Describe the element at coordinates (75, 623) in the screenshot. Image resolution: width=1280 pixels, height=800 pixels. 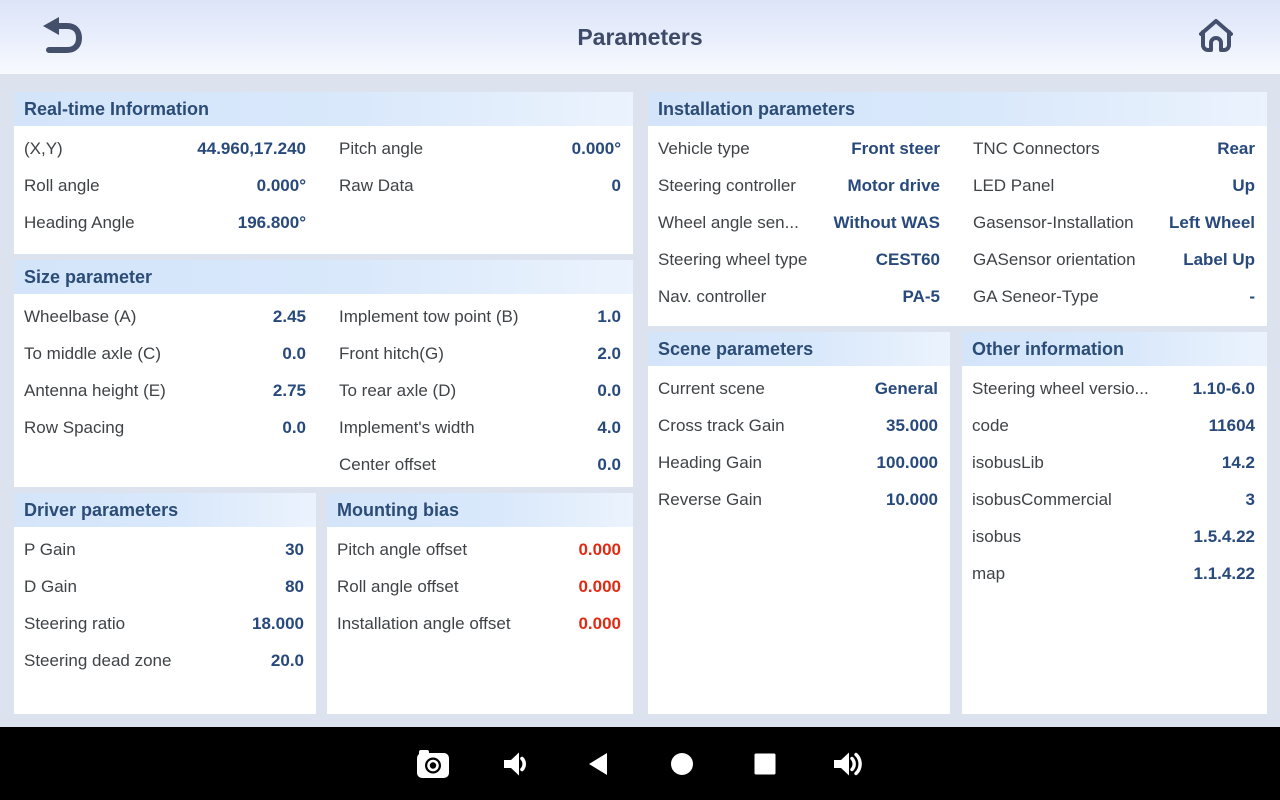
I see `param-label: Steering ratio` at that location.